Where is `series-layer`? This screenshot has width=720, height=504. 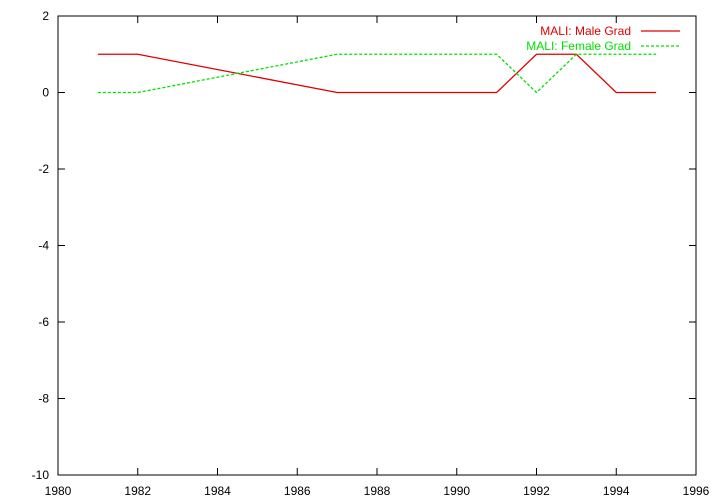 series-layer is located at coordinates (377, 73).